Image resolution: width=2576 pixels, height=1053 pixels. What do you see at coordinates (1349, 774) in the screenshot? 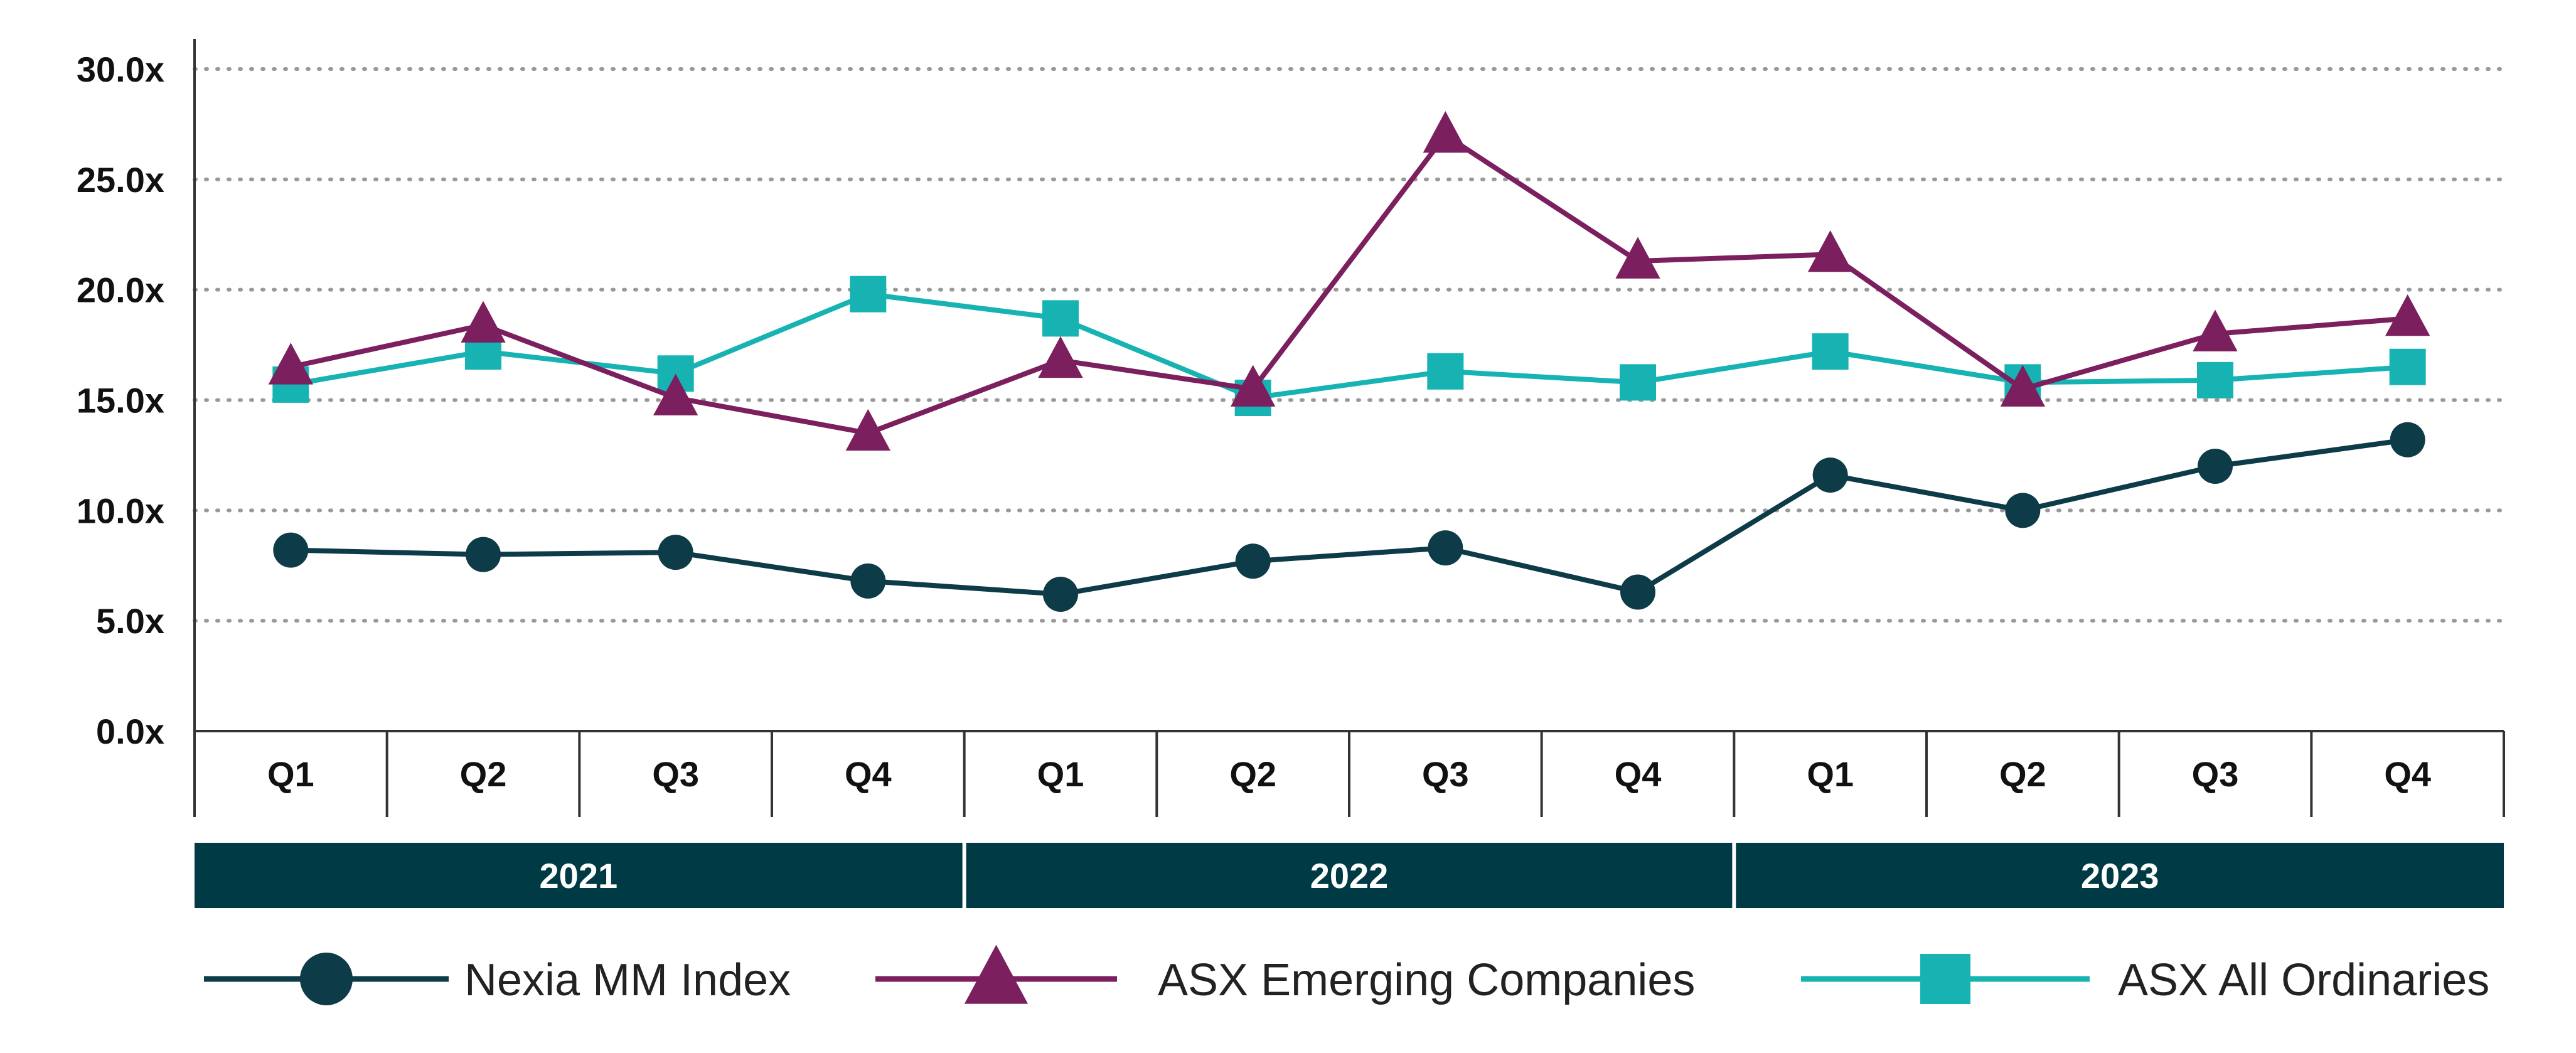
I see `quarter-axis: Q1 Q2 Q3 Q4 Q1 Q2 Q3 Q4 Q1 Q2 Q3 Q4` at bounding box center [1349, 774].